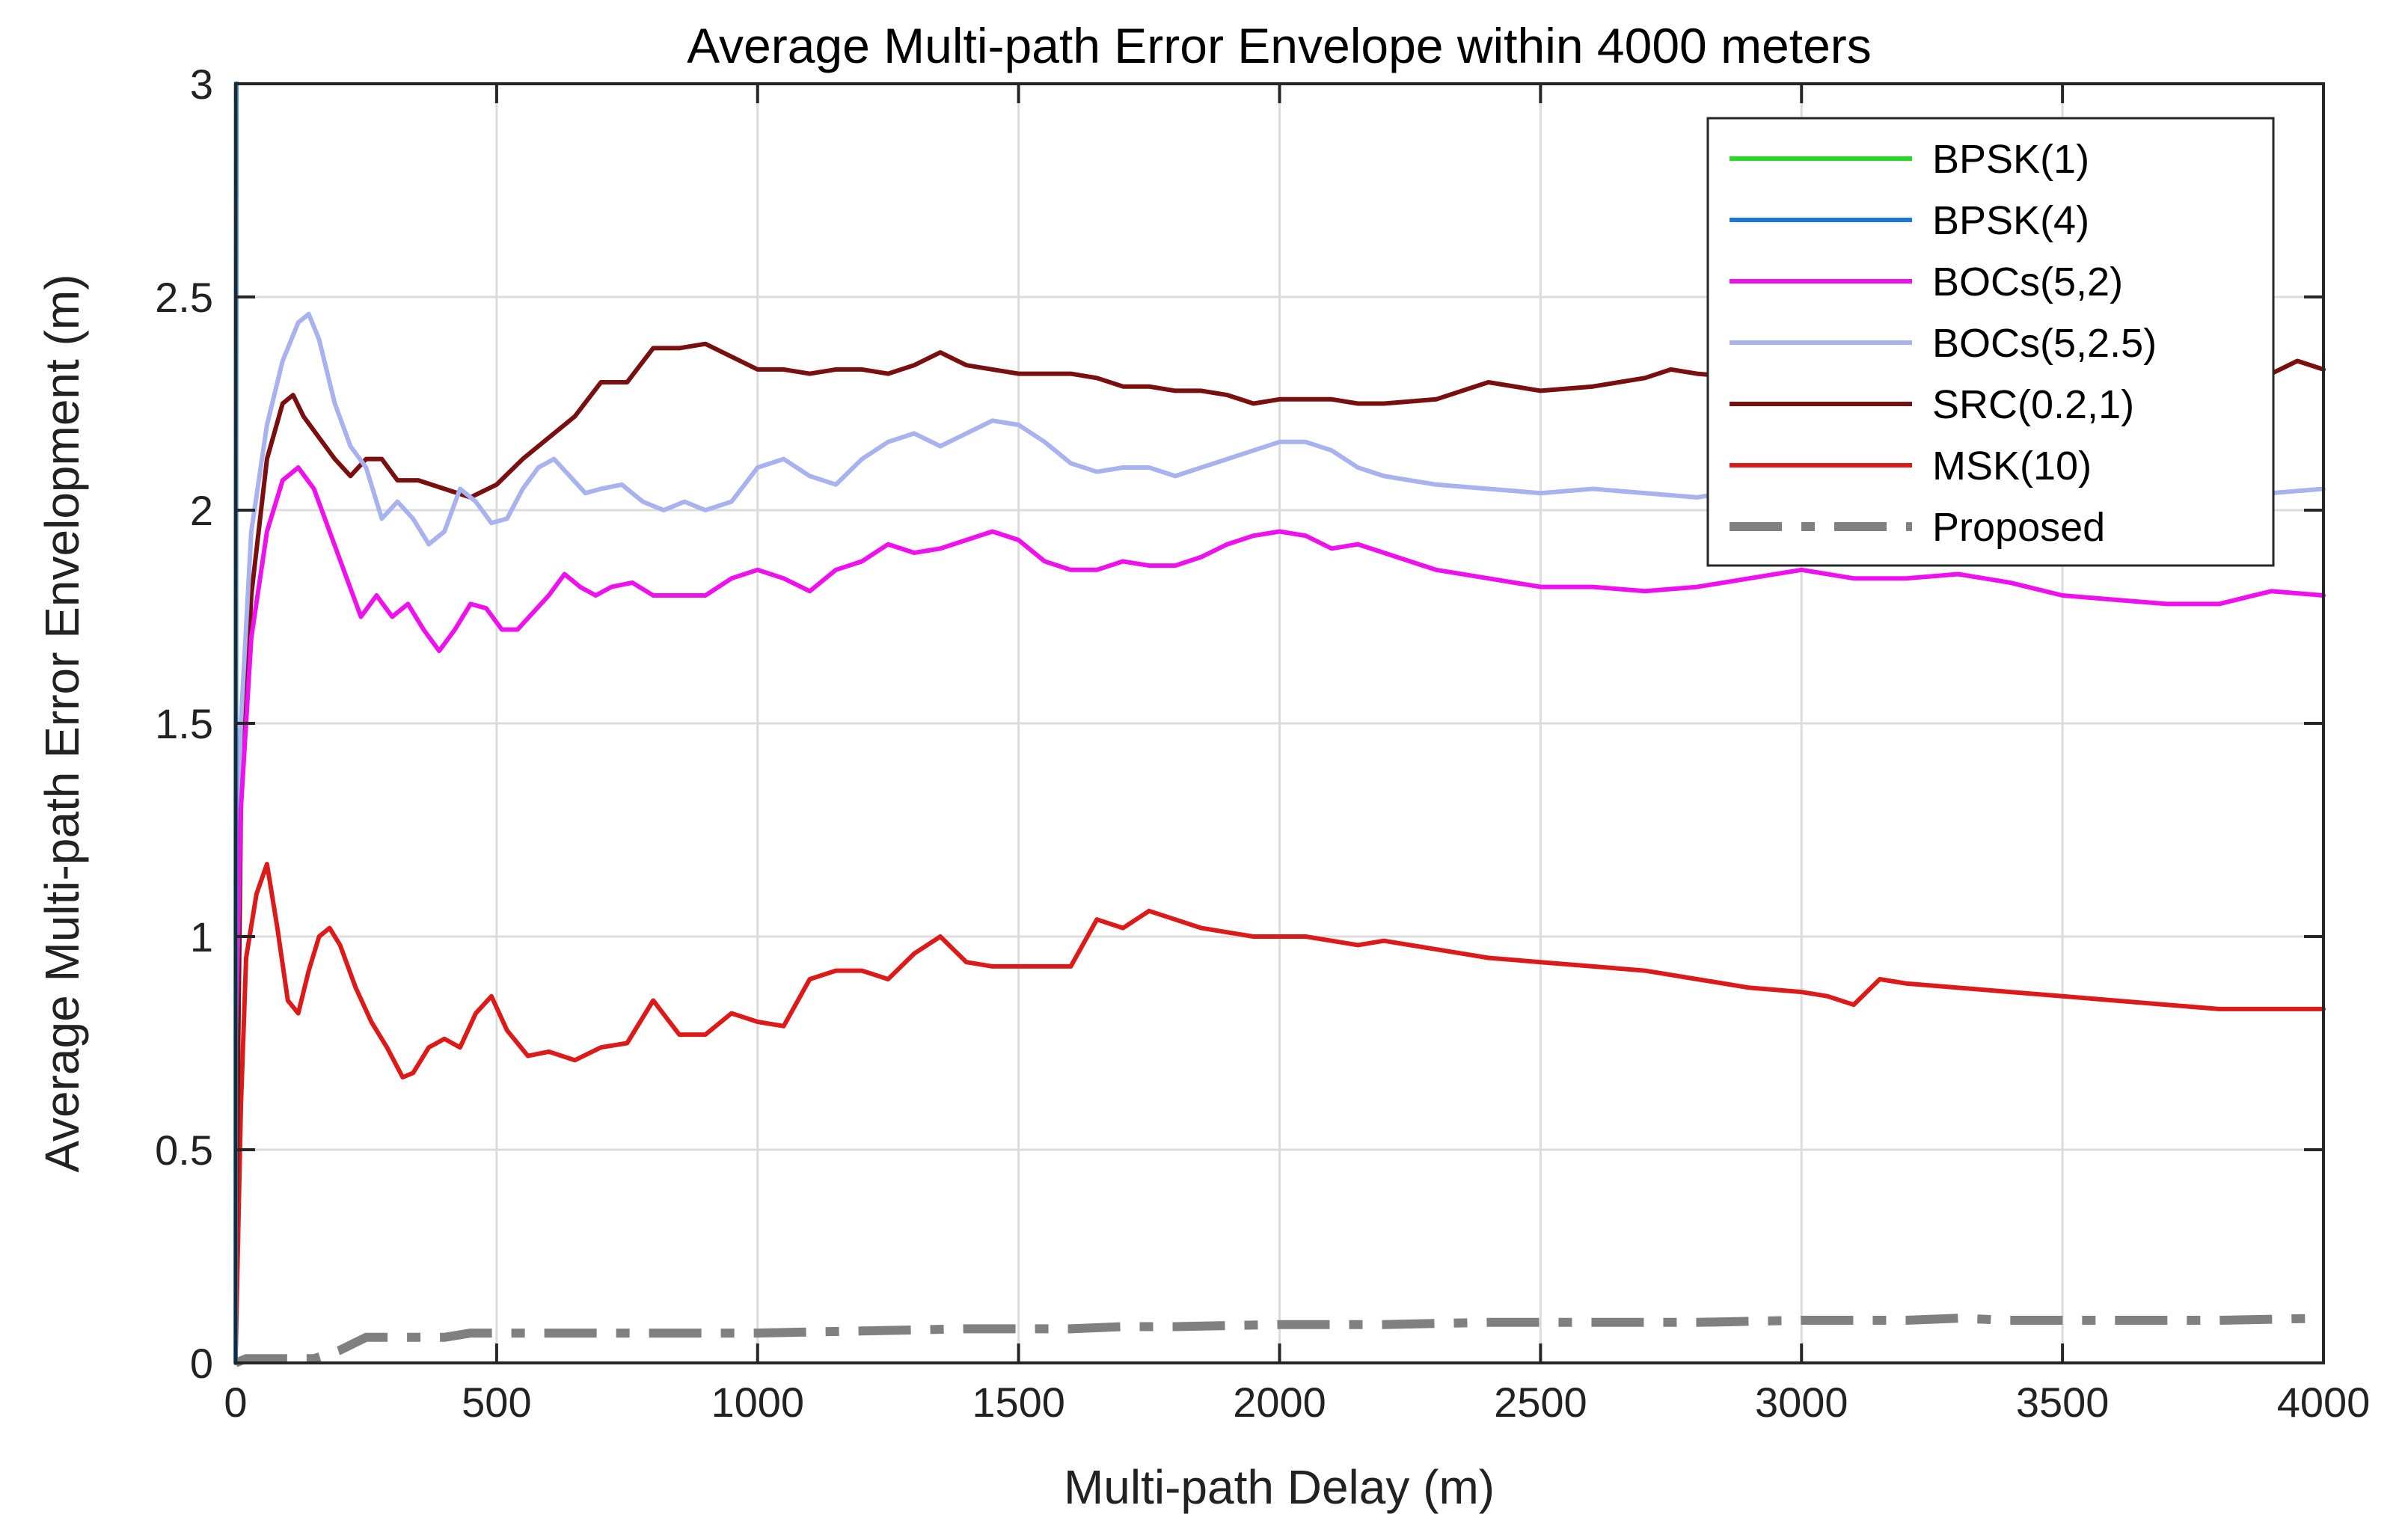 The width and height of the screenshot is (2408, 1526). Describe the element at coordinates (201, 936) in the screenshot. I see `y-tick-label: 1` at that location.